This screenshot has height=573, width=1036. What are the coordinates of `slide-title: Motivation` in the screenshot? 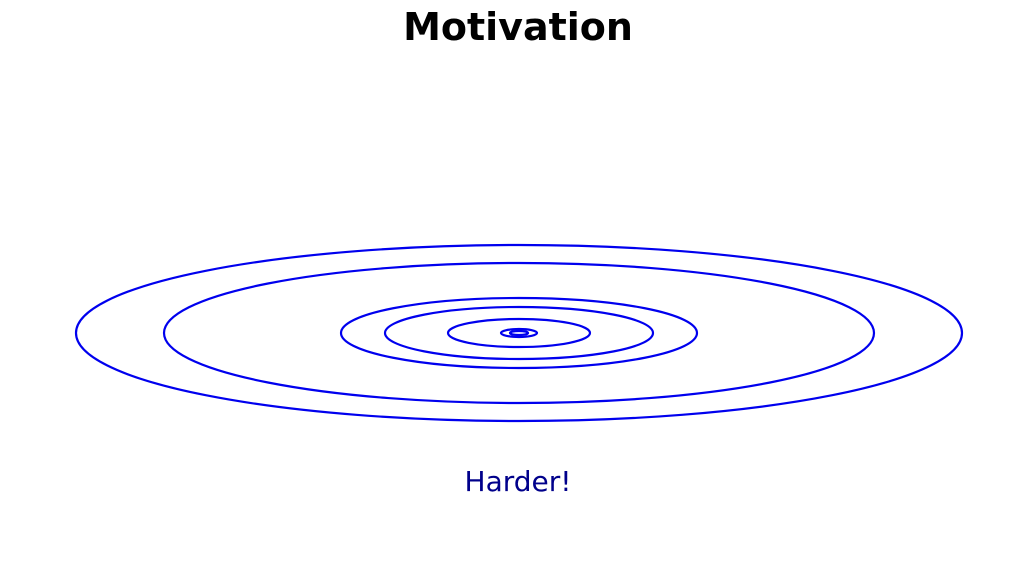 It's located at (518, 27).